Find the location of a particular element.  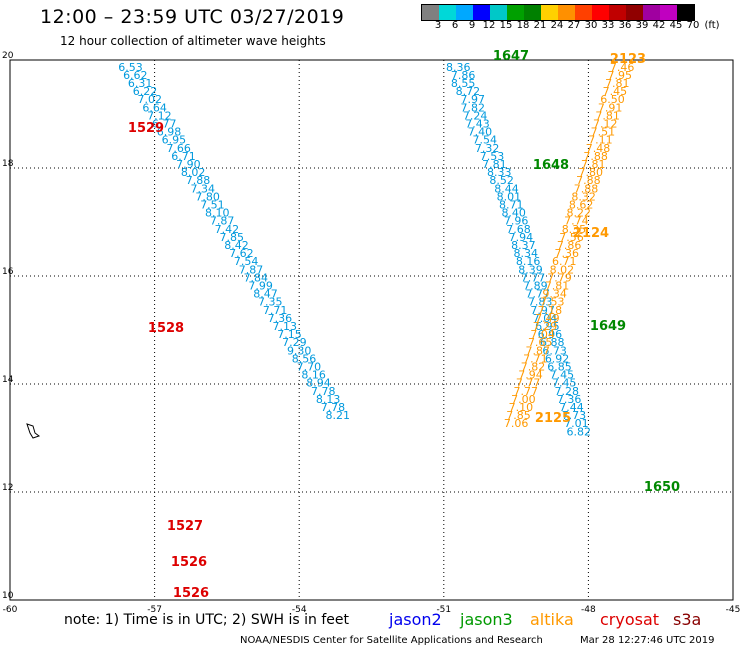

colorbar-label: 42 is located at coordinates (659, 25).